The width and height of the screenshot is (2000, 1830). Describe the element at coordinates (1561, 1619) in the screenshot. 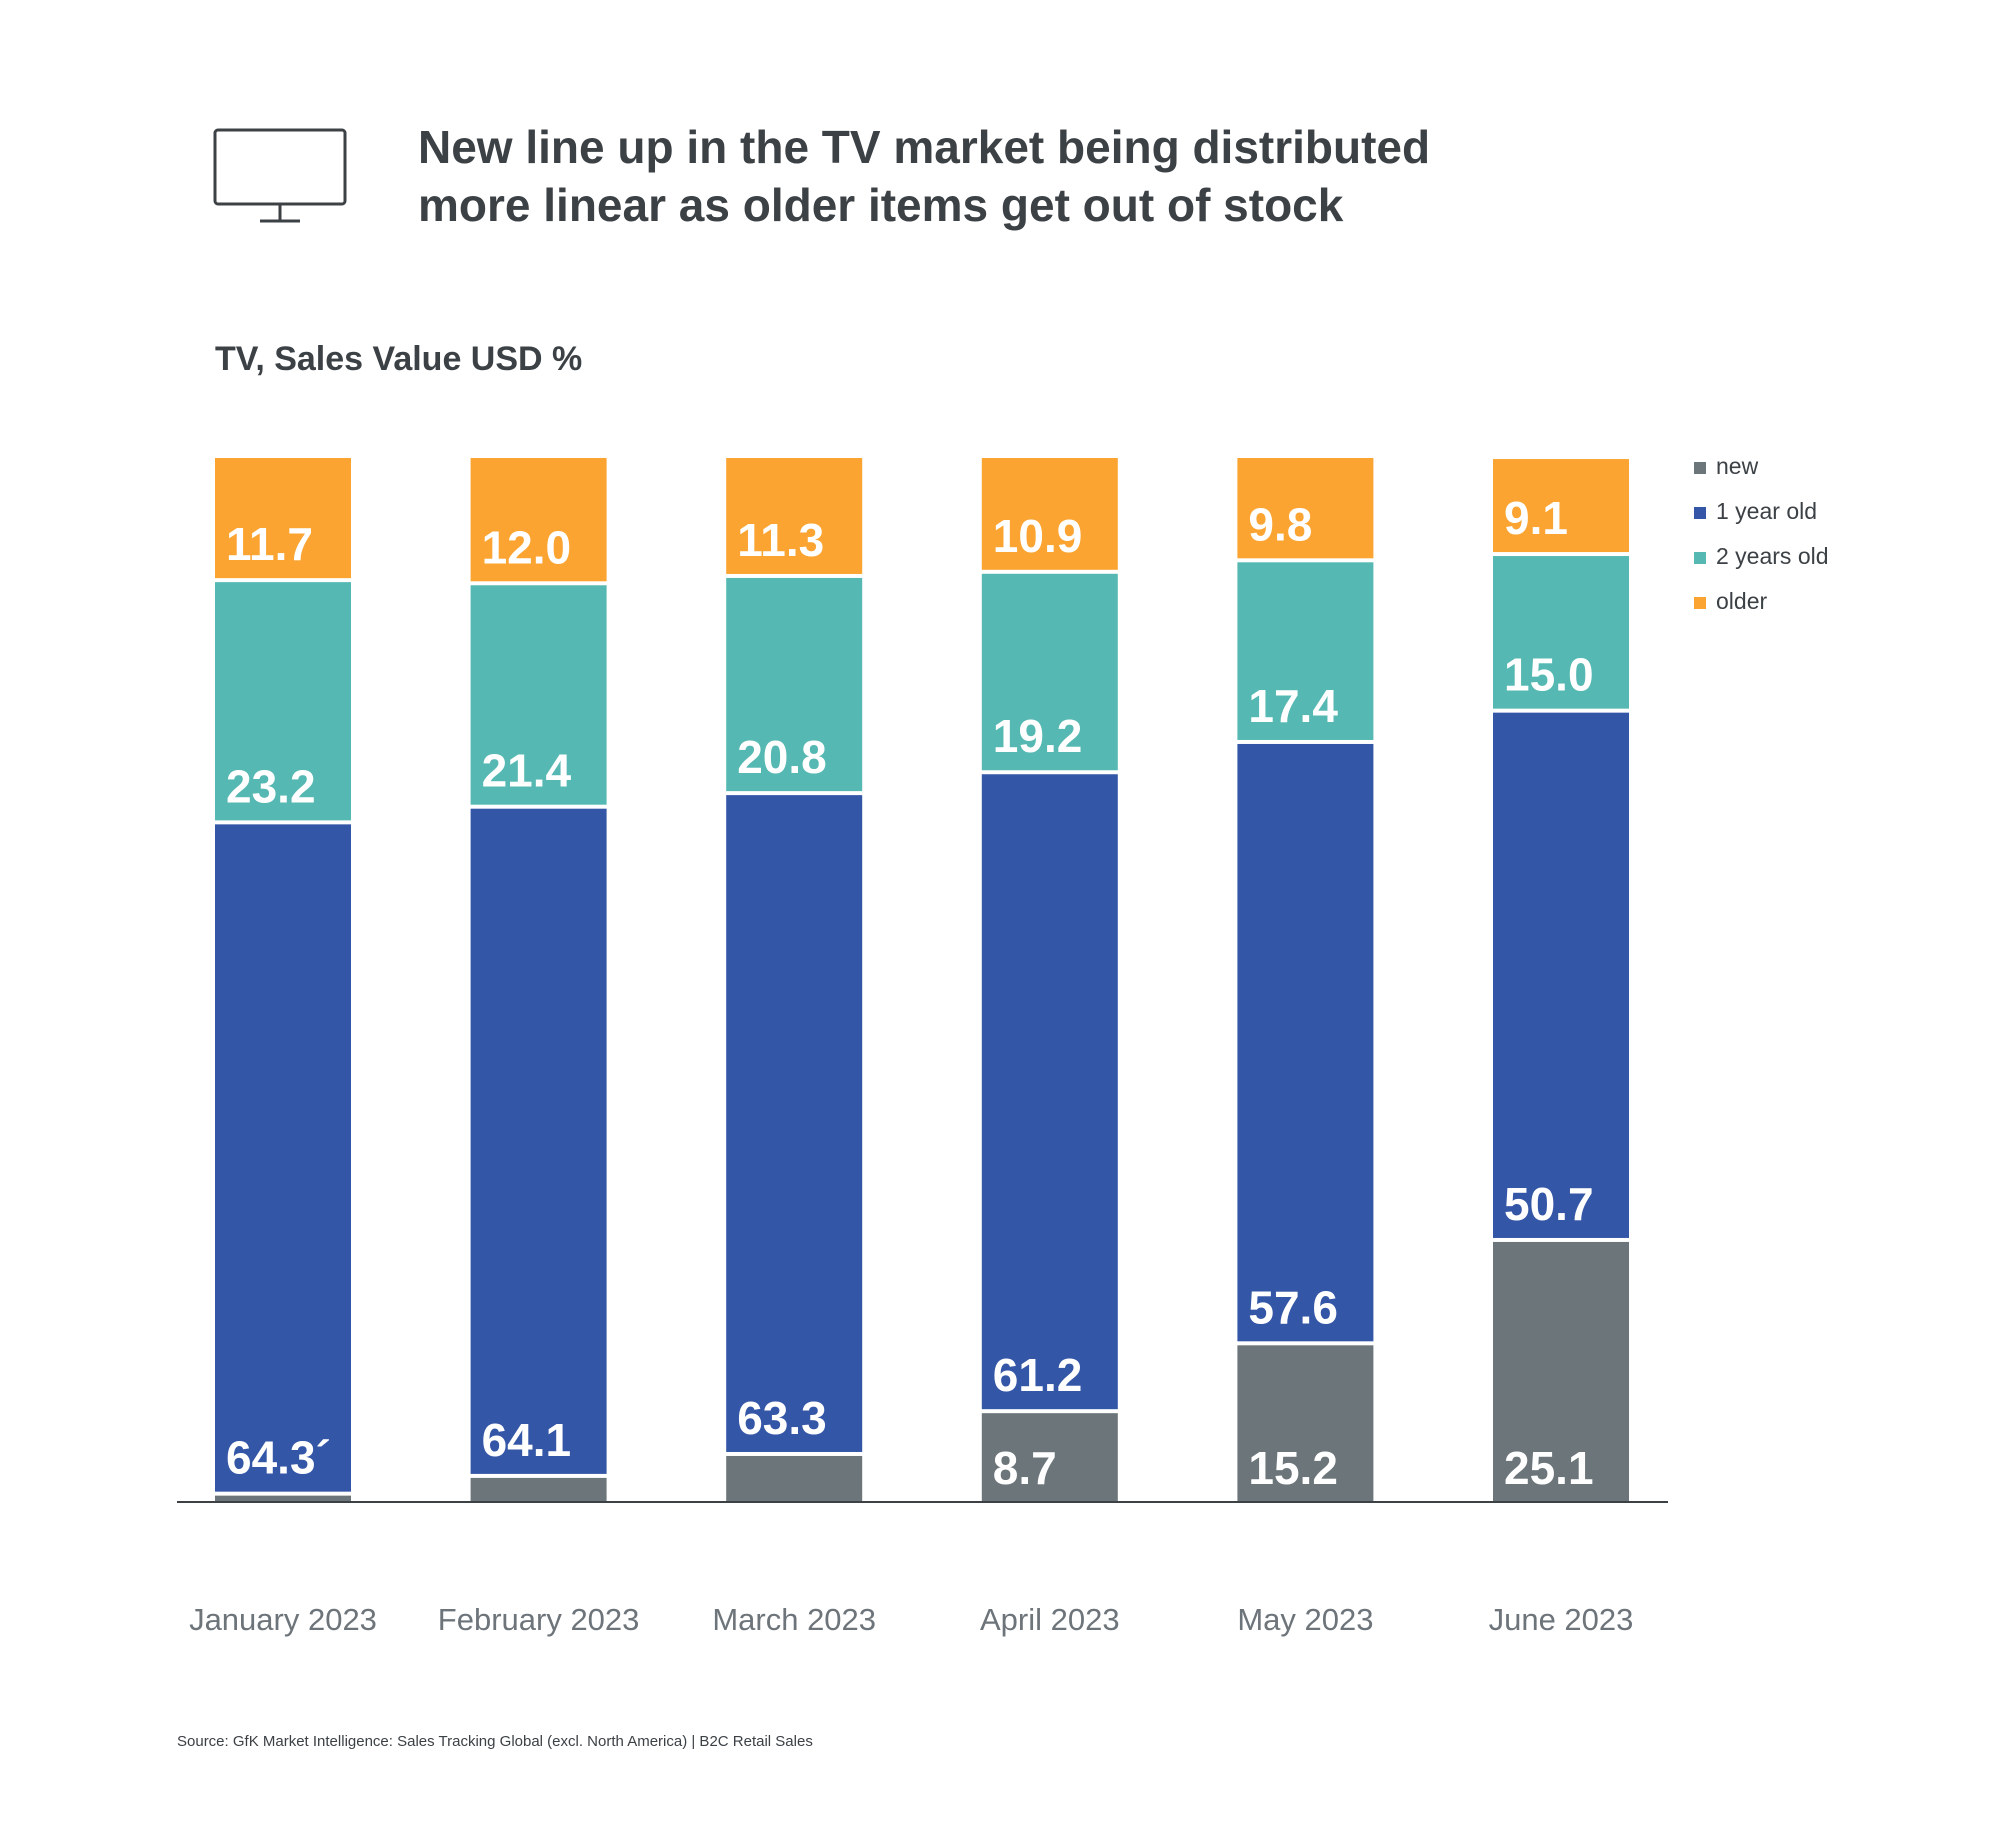

I see `x-tick-label: June 2023` at that location.